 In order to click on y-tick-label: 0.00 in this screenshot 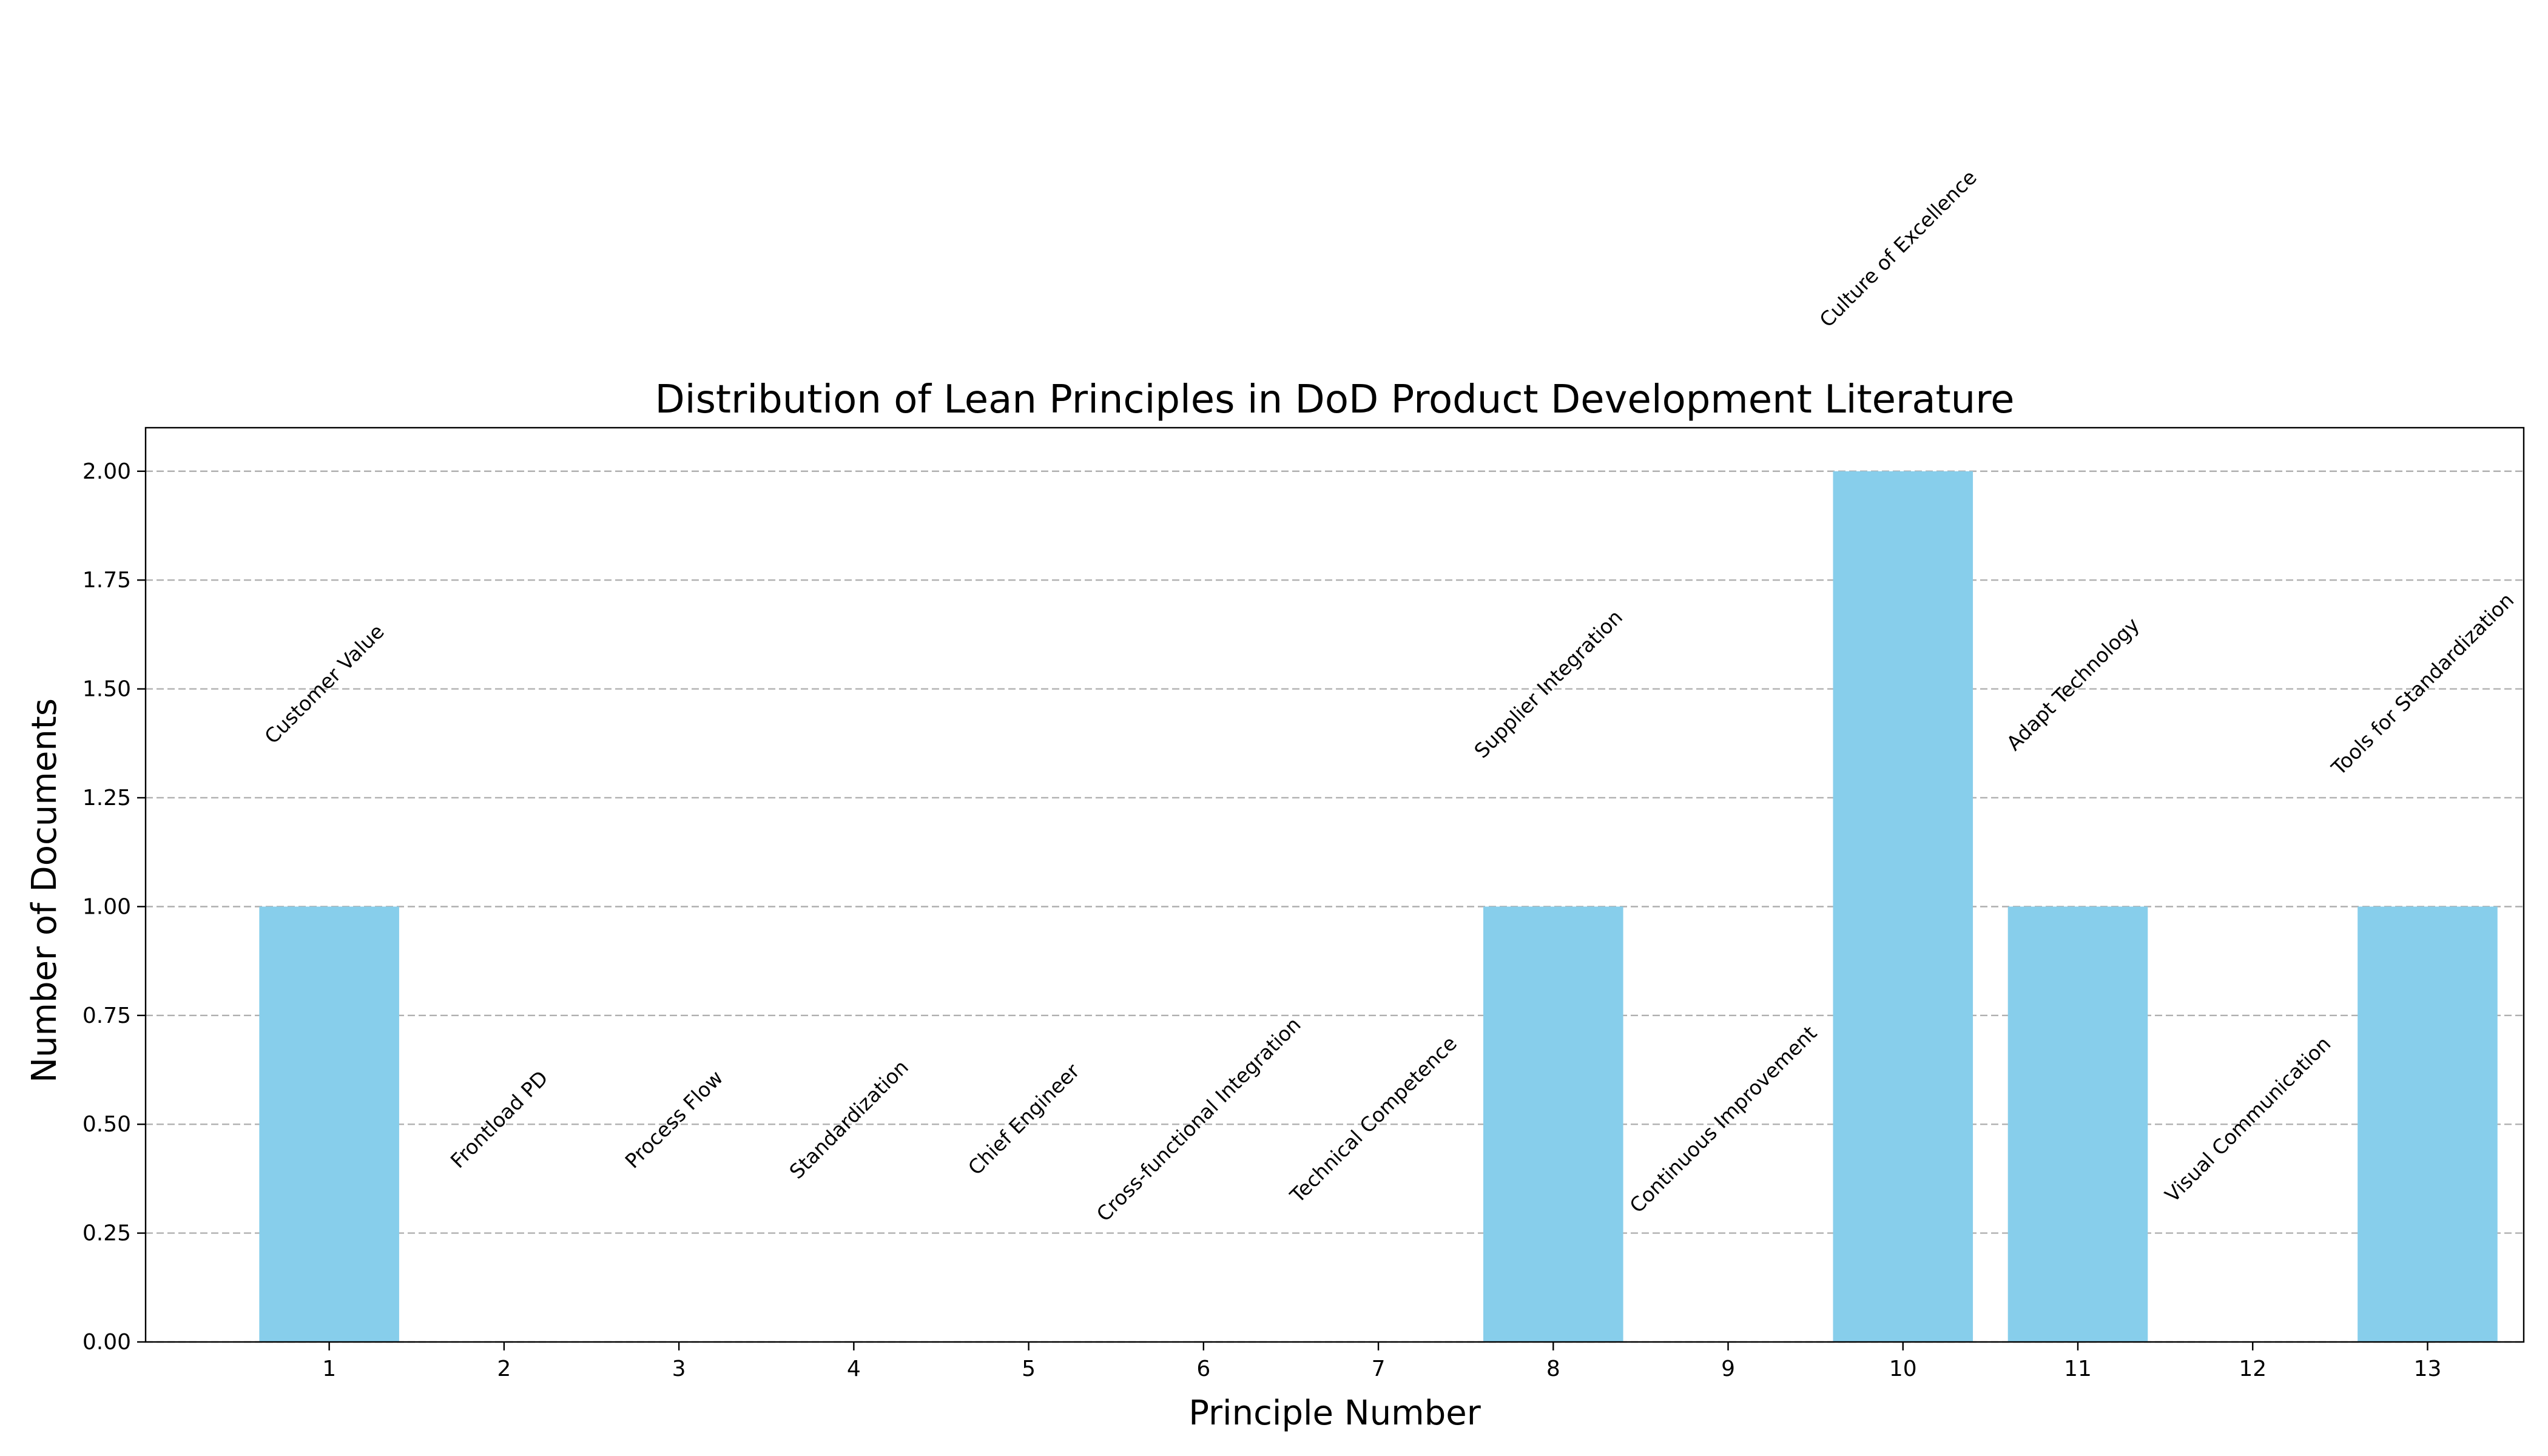, I will do `click(107, 1342)`.